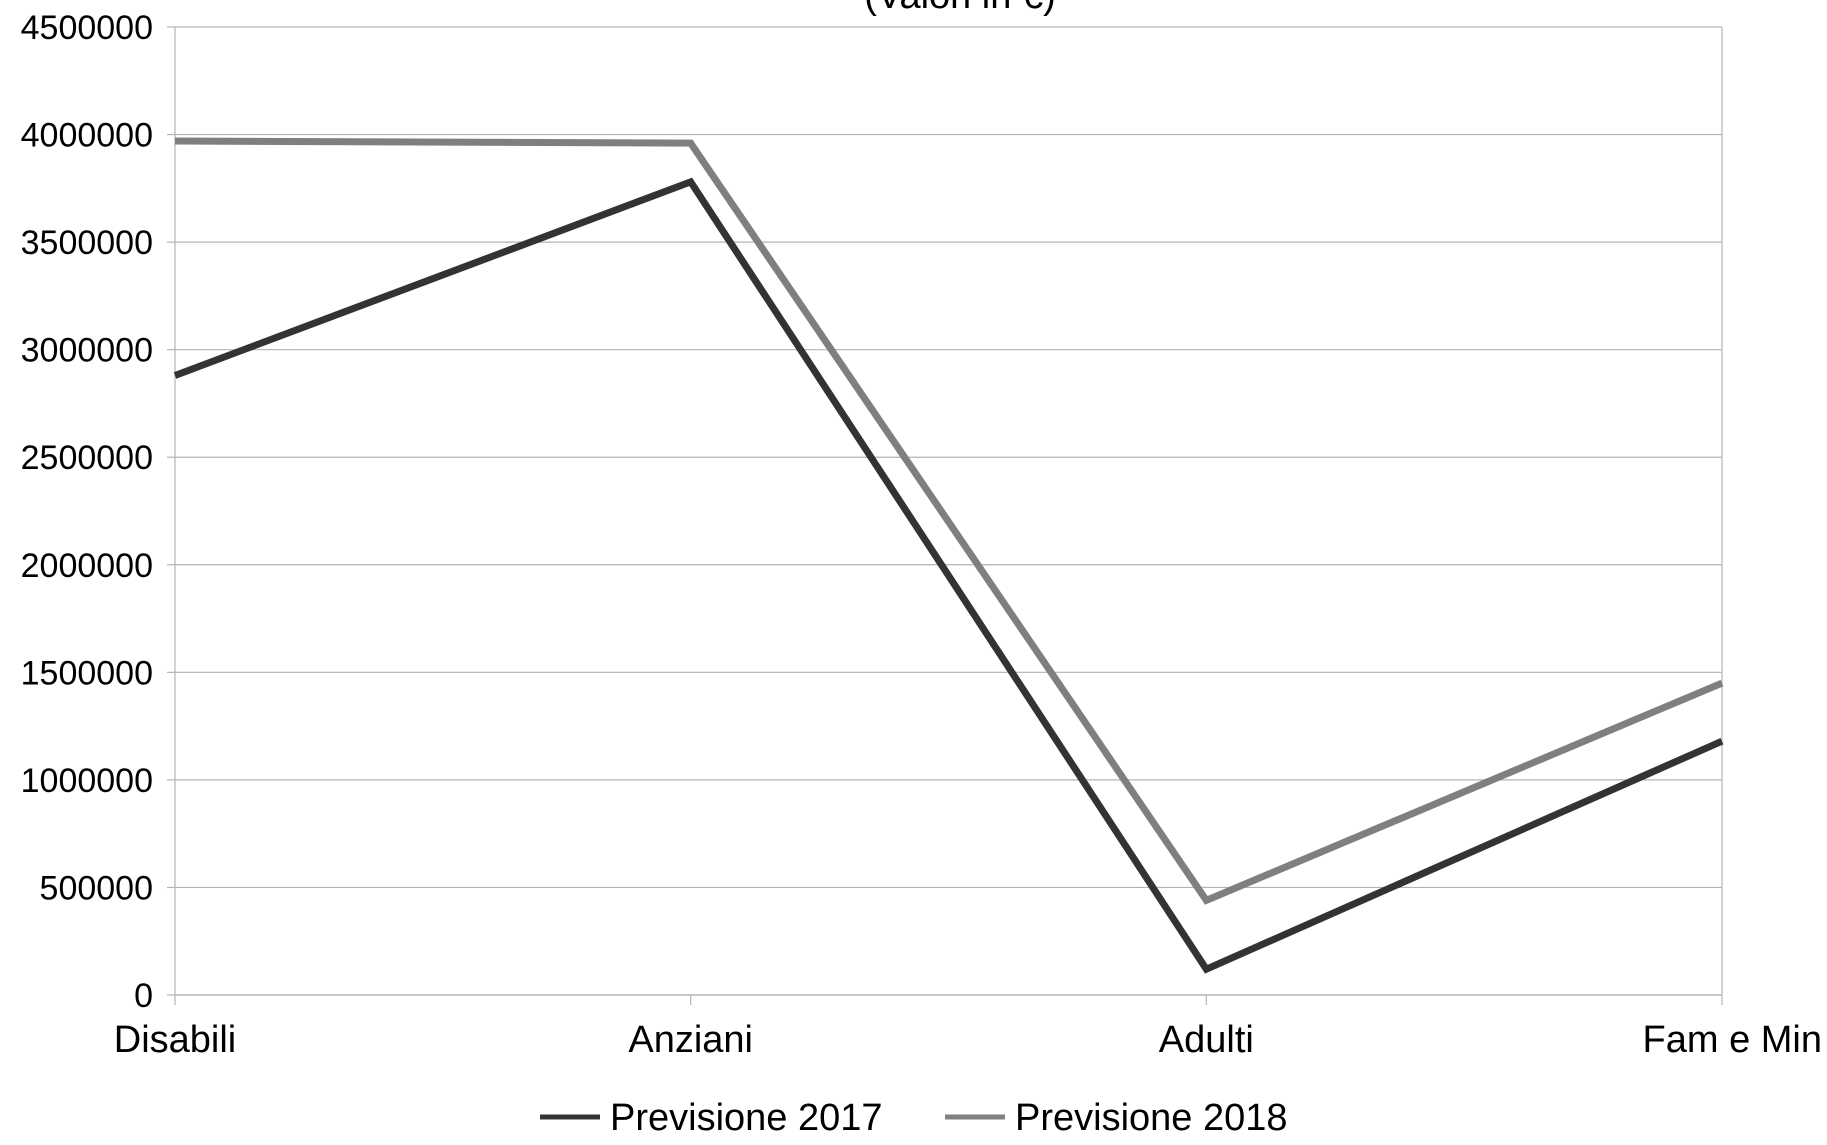  What do you see at coordinates (968, 1040) in the screenshot?
I see `x-axis-category-labels: Disabili Anziani Adulti Fam e Min` at bounding box center [968, 1040].